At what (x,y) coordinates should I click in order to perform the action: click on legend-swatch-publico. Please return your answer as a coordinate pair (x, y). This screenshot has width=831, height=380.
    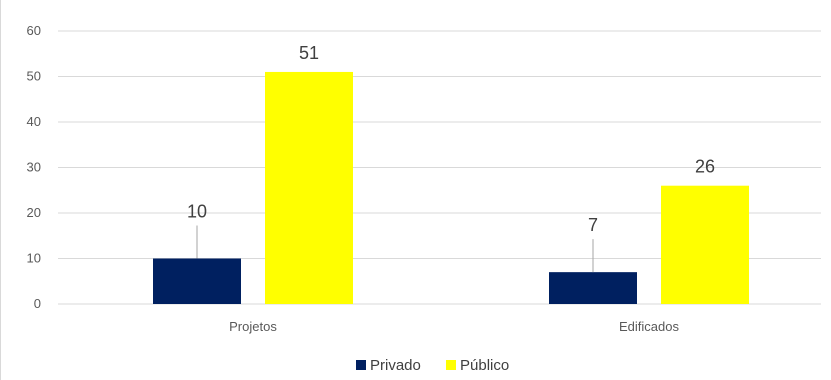
    Looking at the image, I should click on (451, 365).